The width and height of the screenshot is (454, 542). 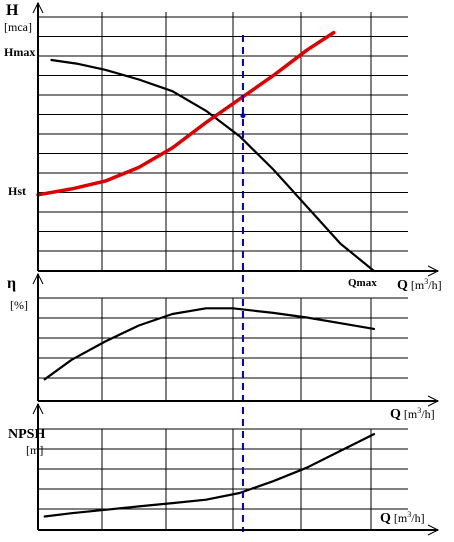 I want to click on h-axis-label: H, so click(x=12, y=10).